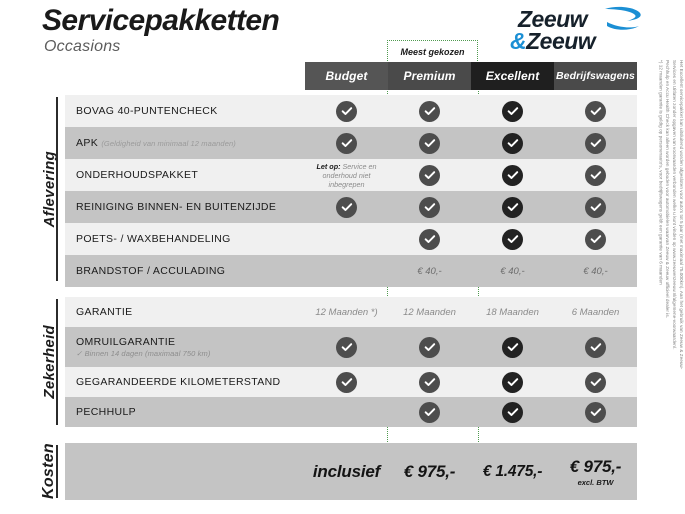  I want to click on section-divider-zekerheid, so click(57, 362).